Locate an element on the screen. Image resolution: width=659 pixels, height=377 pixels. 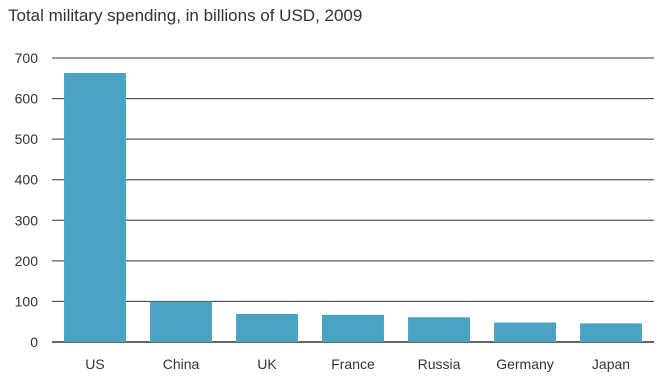
bar-us is located at coordinates (95, 208).